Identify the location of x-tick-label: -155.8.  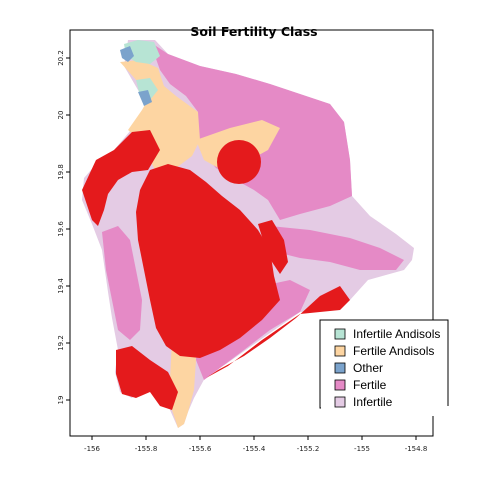
(146, 449).